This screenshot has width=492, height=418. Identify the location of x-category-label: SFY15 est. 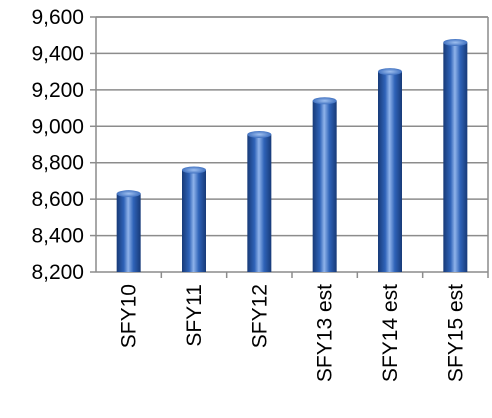
(455, 333).